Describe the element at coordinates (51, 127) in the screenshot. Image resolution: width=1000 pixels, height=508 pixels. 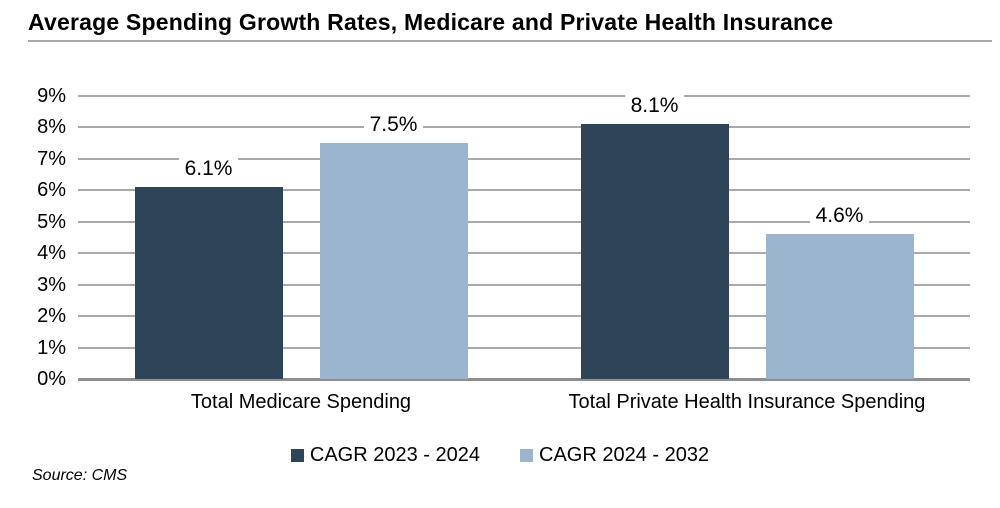
I see `y-tick-label: 8%` at that location.